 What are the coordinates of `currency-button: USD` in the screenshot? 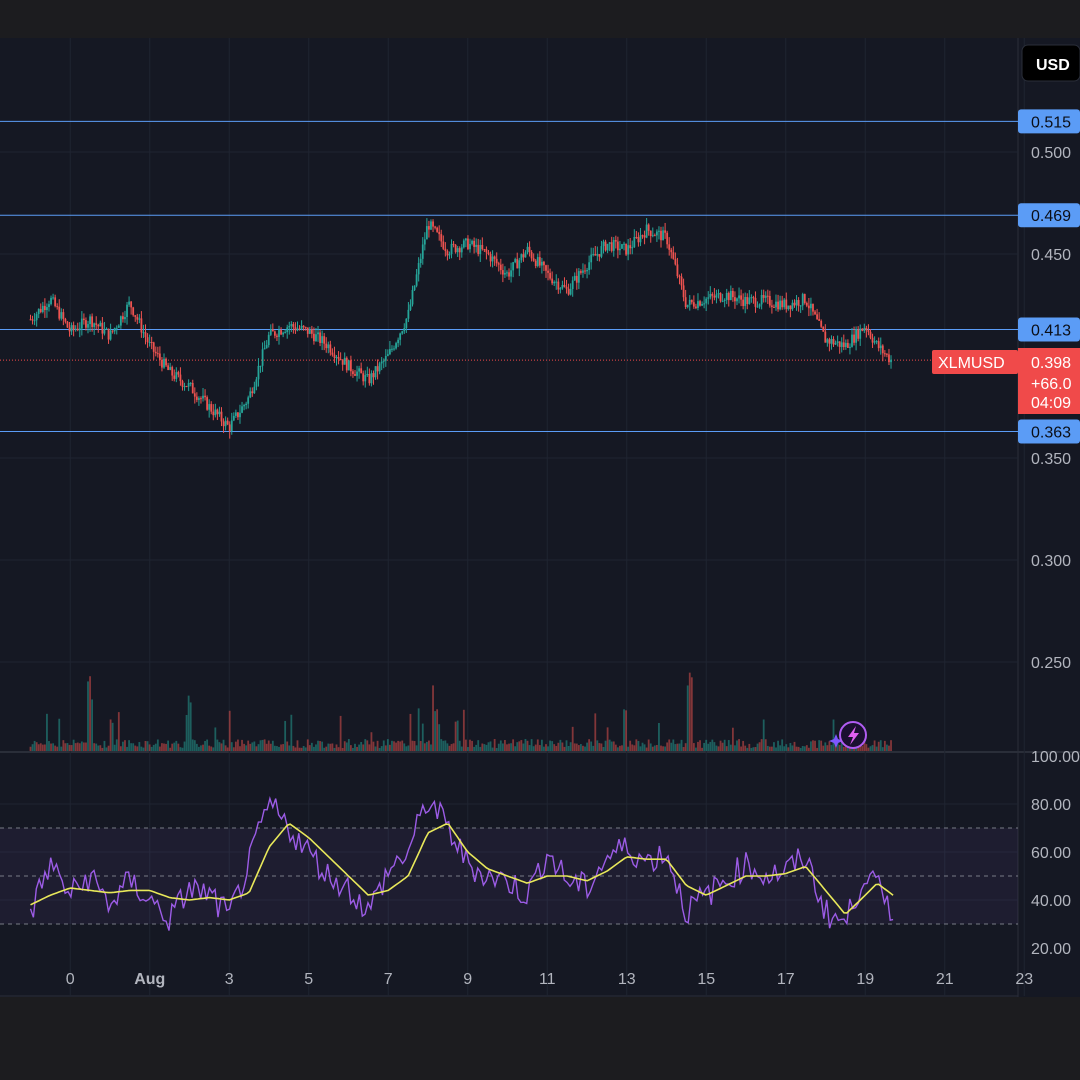 It's located at (1050, 63).